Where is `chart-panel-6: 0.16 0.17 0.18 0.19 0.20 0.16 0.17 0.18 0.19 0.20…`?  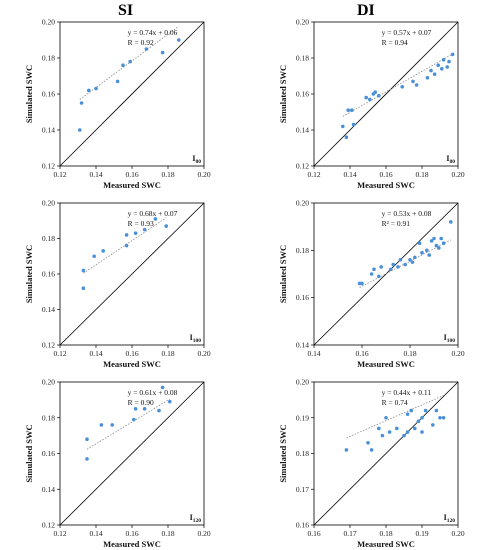 chart-panel-6: 0.16 0.17 0.18 0.19 0.20 0.16 0.17 0.18 0.19 0.20… is located at coordinates (371, 464).